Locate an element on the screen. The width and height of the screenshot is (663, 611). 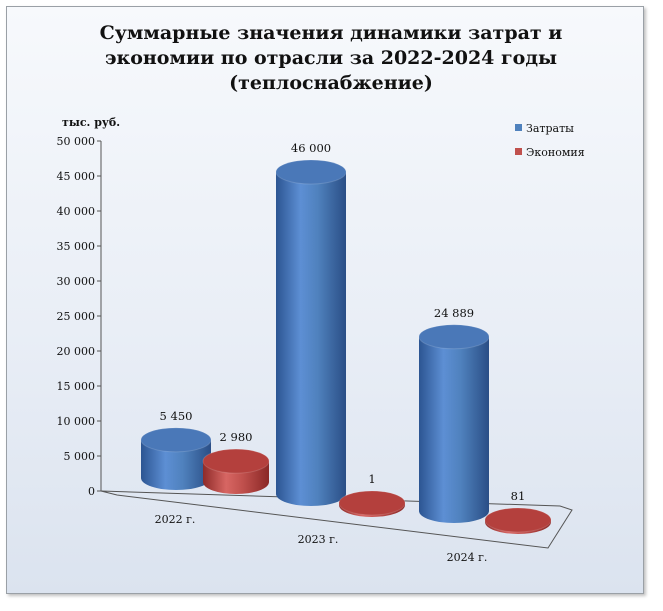
legend-swatch-zatraty is located at coordinates (518, 127).